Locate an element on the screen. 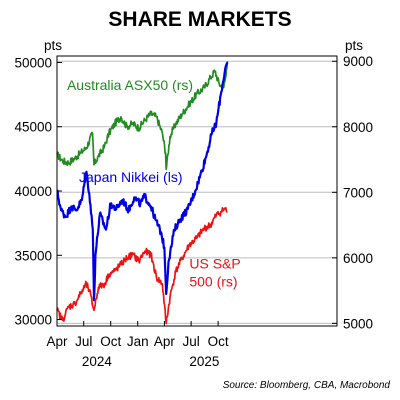 Image resolution: width=400 pixels, height=400 pixels. series-label-australia: Australia ASX50 (rs) is located at coordinates (130, 85).